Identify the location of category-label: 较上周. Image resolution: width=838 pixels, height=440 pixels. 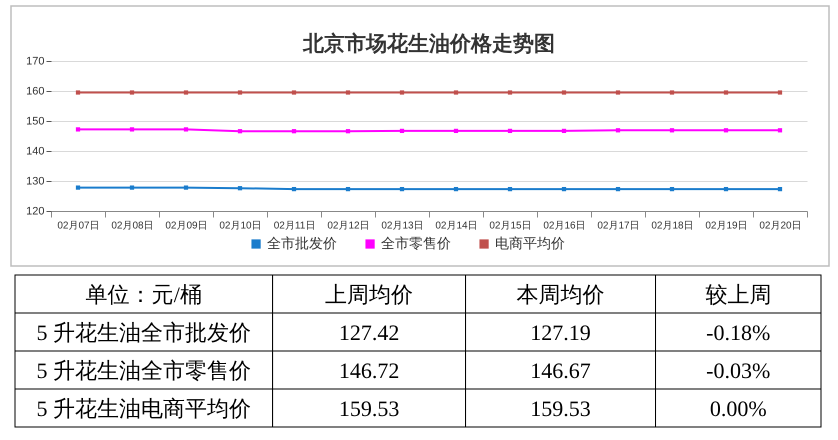
(738, 294).